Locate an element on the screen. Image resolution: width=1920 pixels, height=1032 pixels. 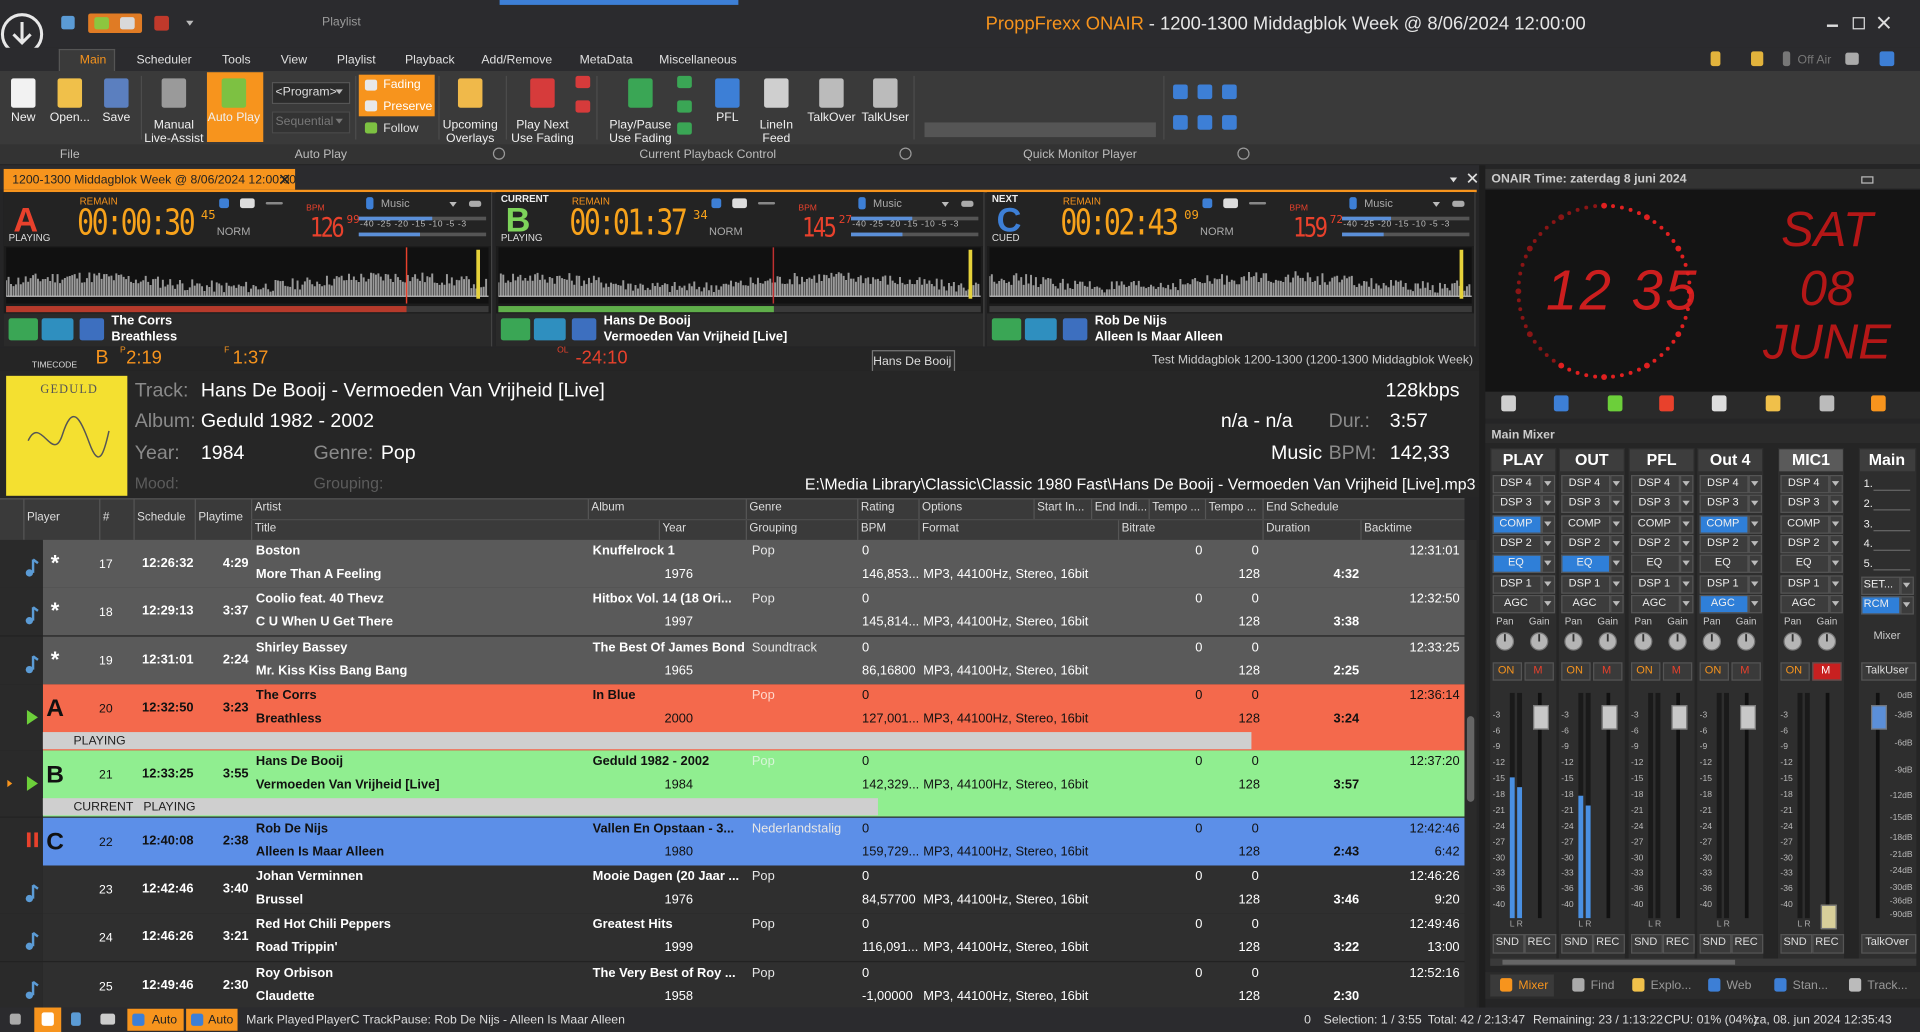
column-header: Backtime is located at coordinates (1388, 528).